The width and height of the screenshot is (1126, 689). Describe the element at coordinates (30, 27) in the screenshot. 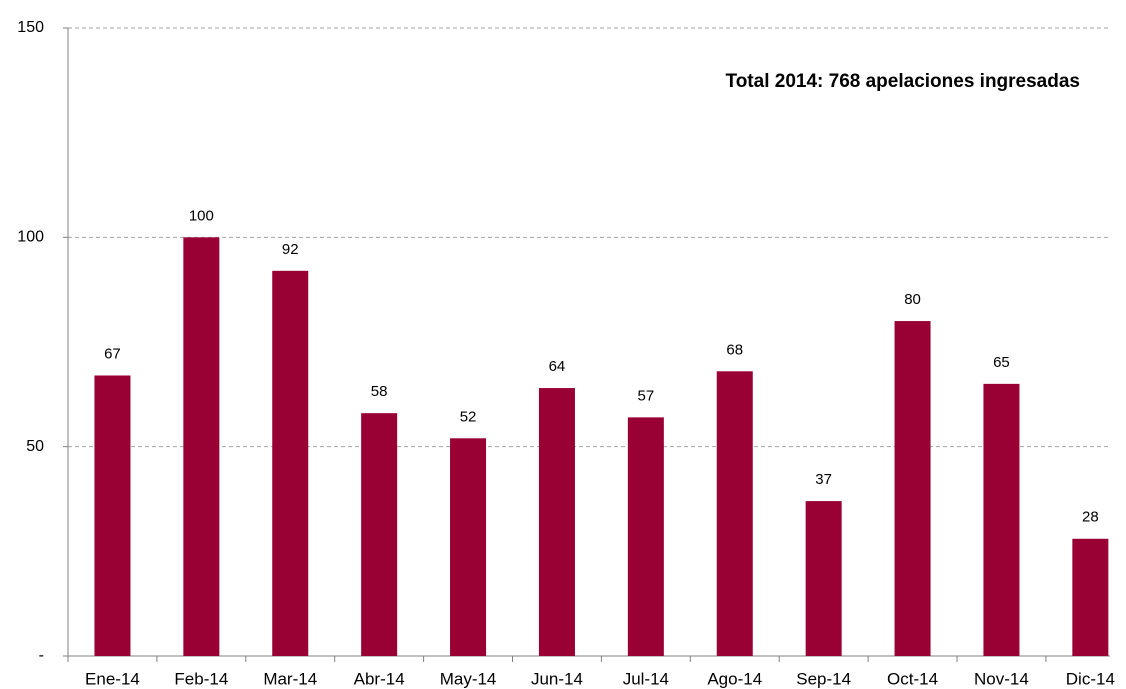

I see `y-tick-label: 150` at that location.